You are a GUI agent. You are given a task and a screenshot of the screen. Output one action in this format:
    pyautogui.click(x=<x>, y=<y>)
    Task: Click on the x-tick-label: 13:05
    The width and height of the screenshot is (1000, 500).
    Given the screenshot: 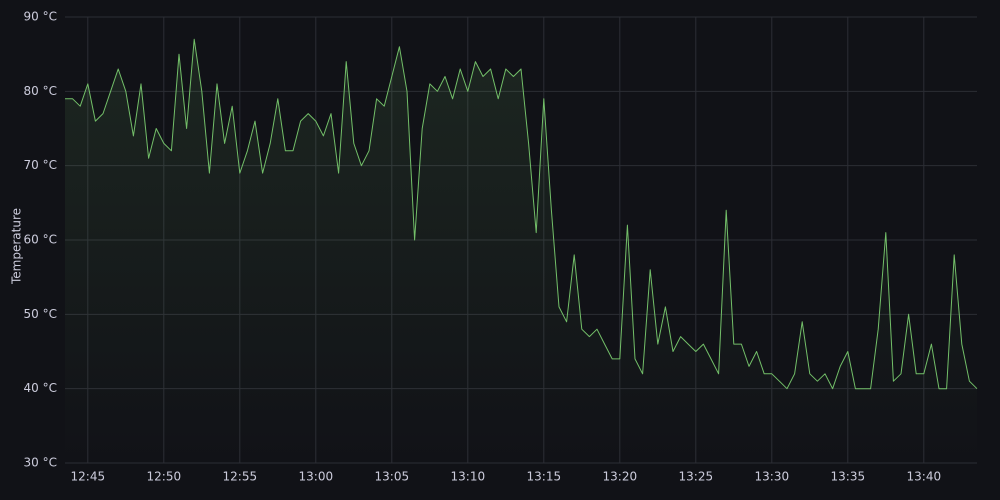 What is the action you would take?
    pyautogui.click(x=392, y=477)
    